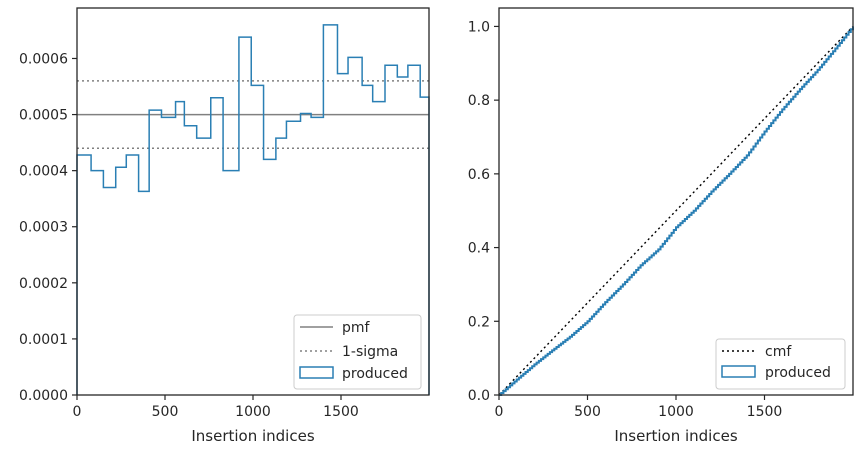 The width and height of the screenshot is (861, 453). What do you see at coordinates (370, 352) in the screenshot?
I see `sigma-legend-label: 1-sigma` at bounding box center [370, 352].